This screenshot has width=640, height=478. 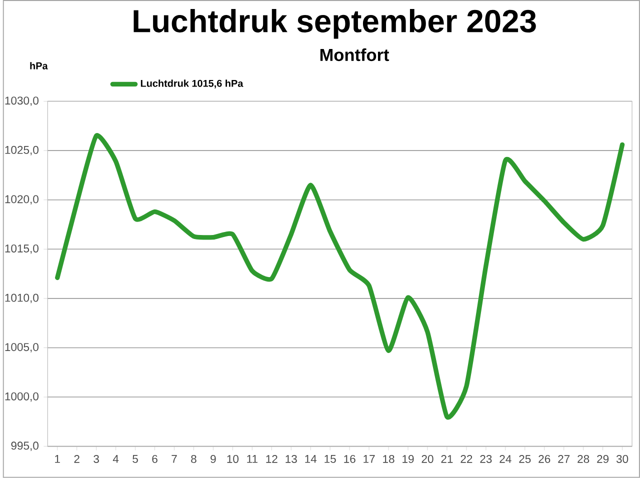 What do you see at coordinates (291, 459) in the screenshot?
I see `x-tick-label: 13` at bounding box center [291, 459].